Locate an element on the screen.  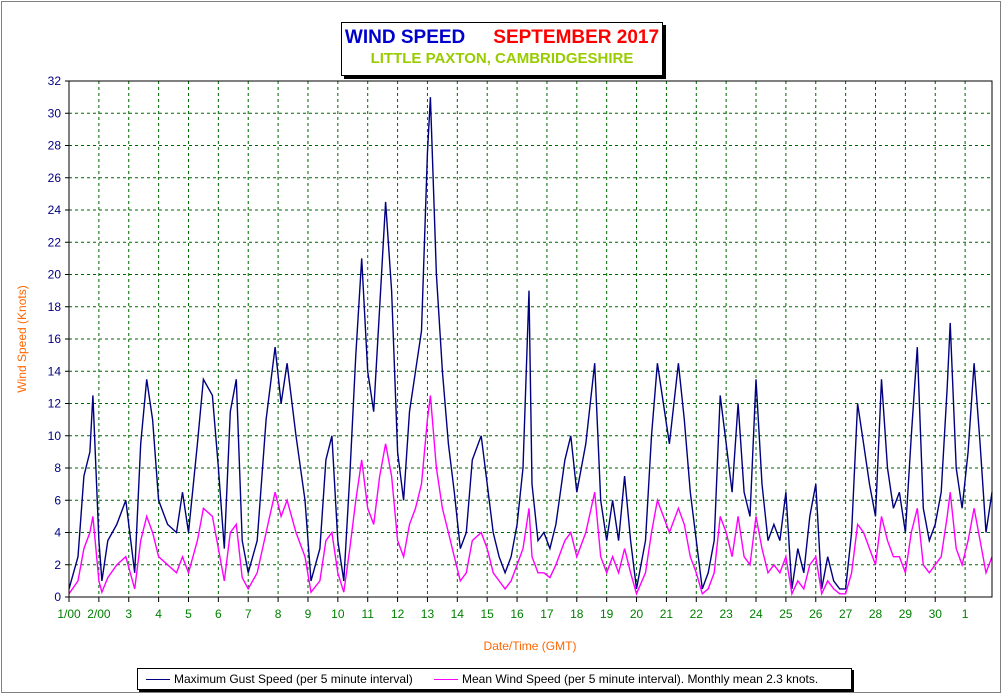
x-tick-label: 2/00 is located at coordinates (99, 614).